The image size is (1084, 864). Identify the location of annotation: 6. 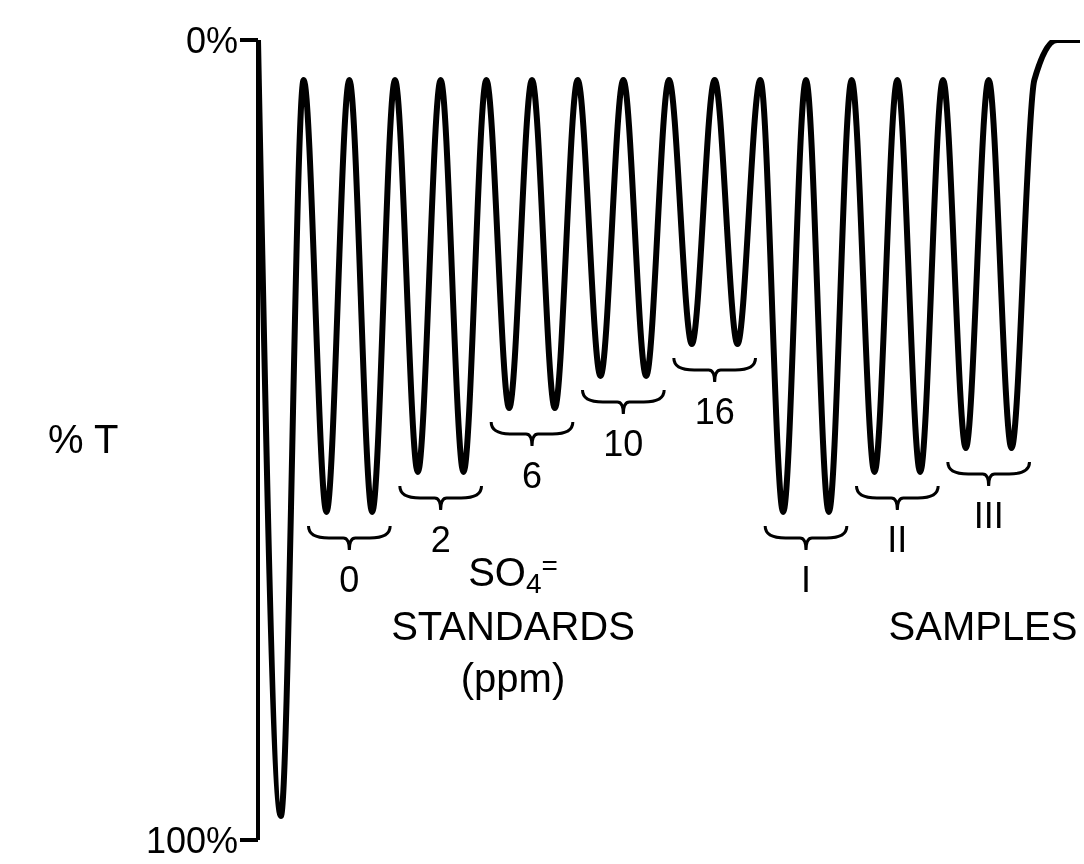
(532, 475).